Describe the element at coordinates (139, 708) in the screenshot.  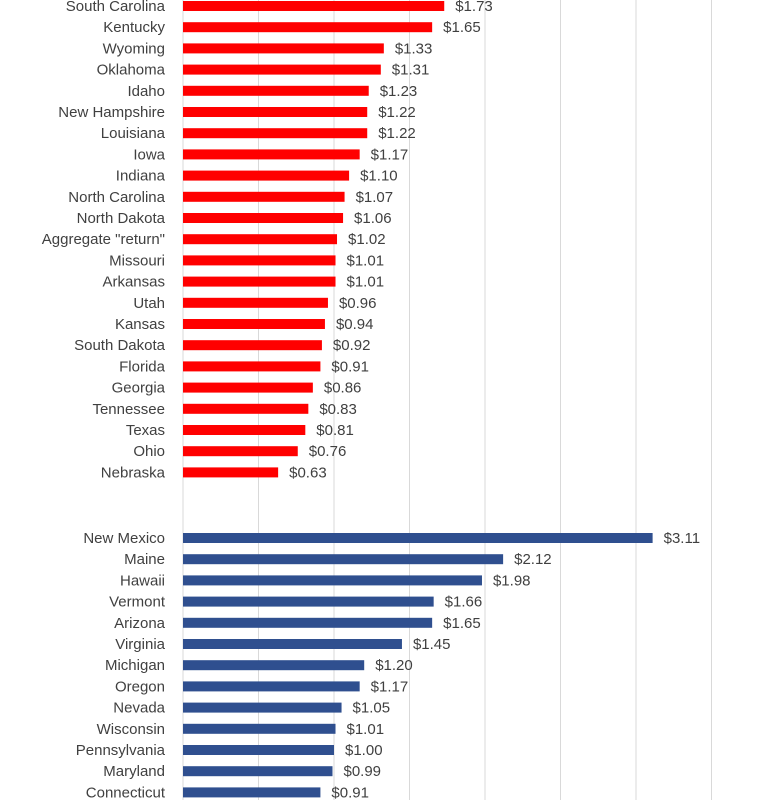
I see `category-label: Nevada` at that location.